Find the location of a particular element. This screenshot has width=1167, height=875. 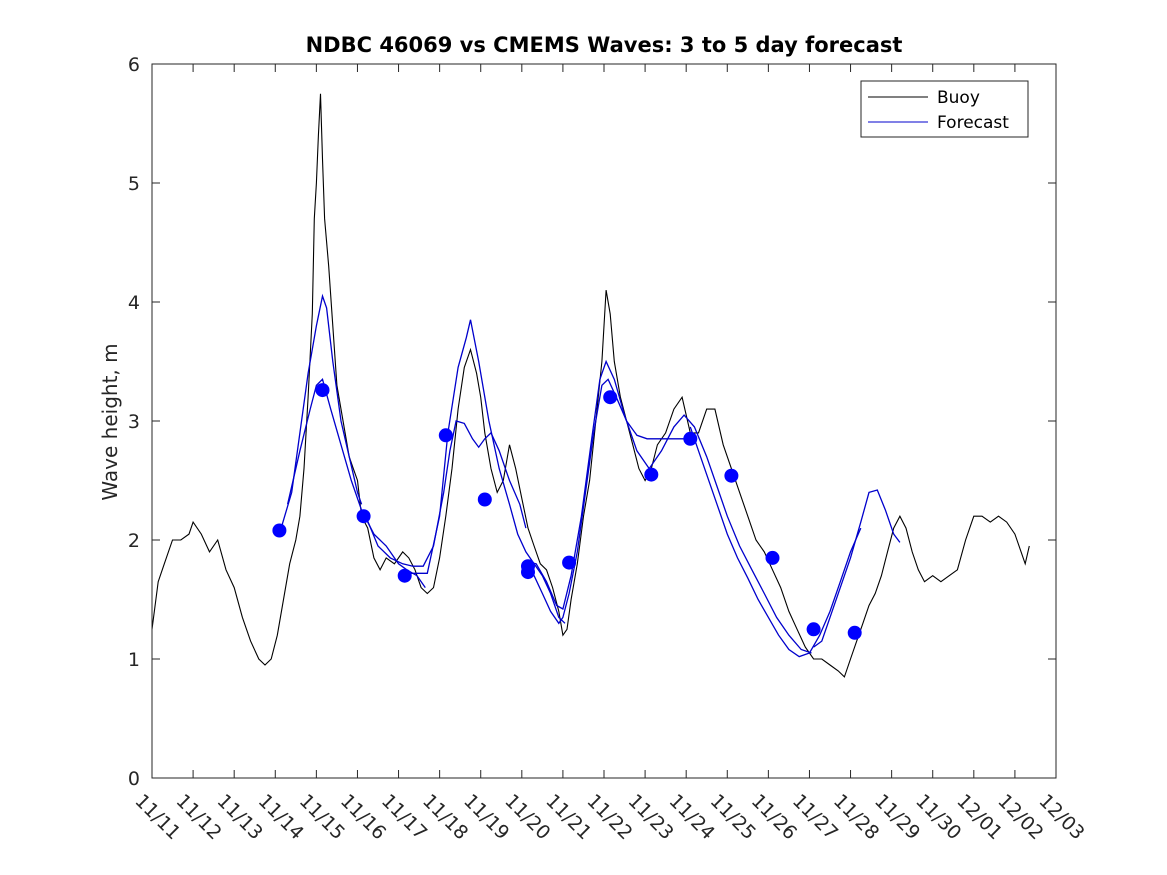

y-tick-label: 4 is located at coordinates (134, 303).